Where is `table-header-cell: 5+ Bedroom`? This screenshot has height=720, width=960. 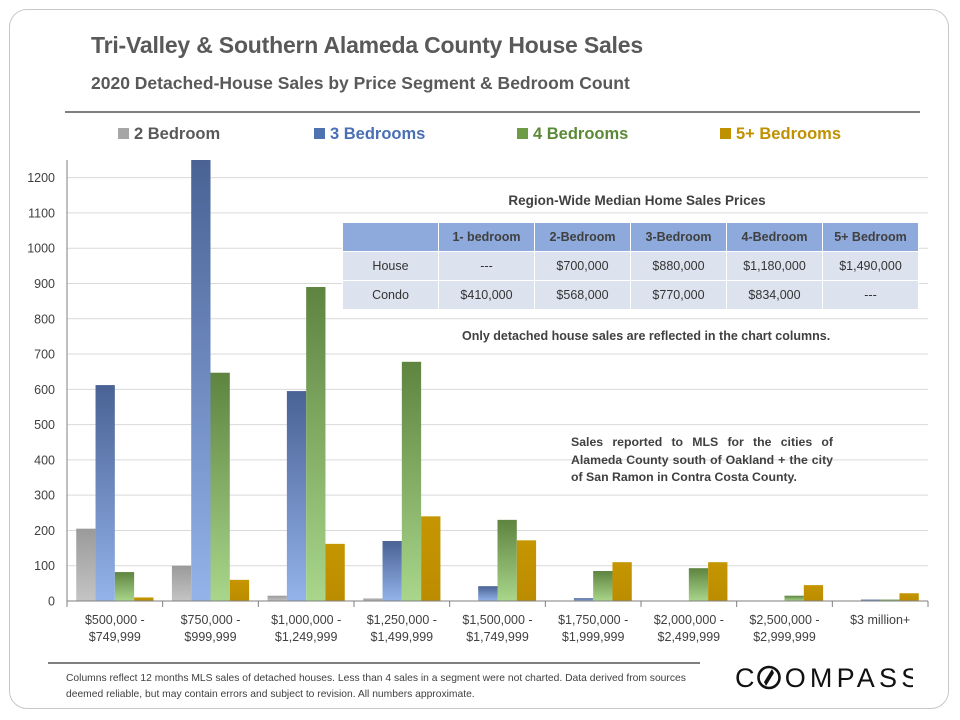 table-header-cell: 5+ Bedroom is located at coordinates (870, 237).